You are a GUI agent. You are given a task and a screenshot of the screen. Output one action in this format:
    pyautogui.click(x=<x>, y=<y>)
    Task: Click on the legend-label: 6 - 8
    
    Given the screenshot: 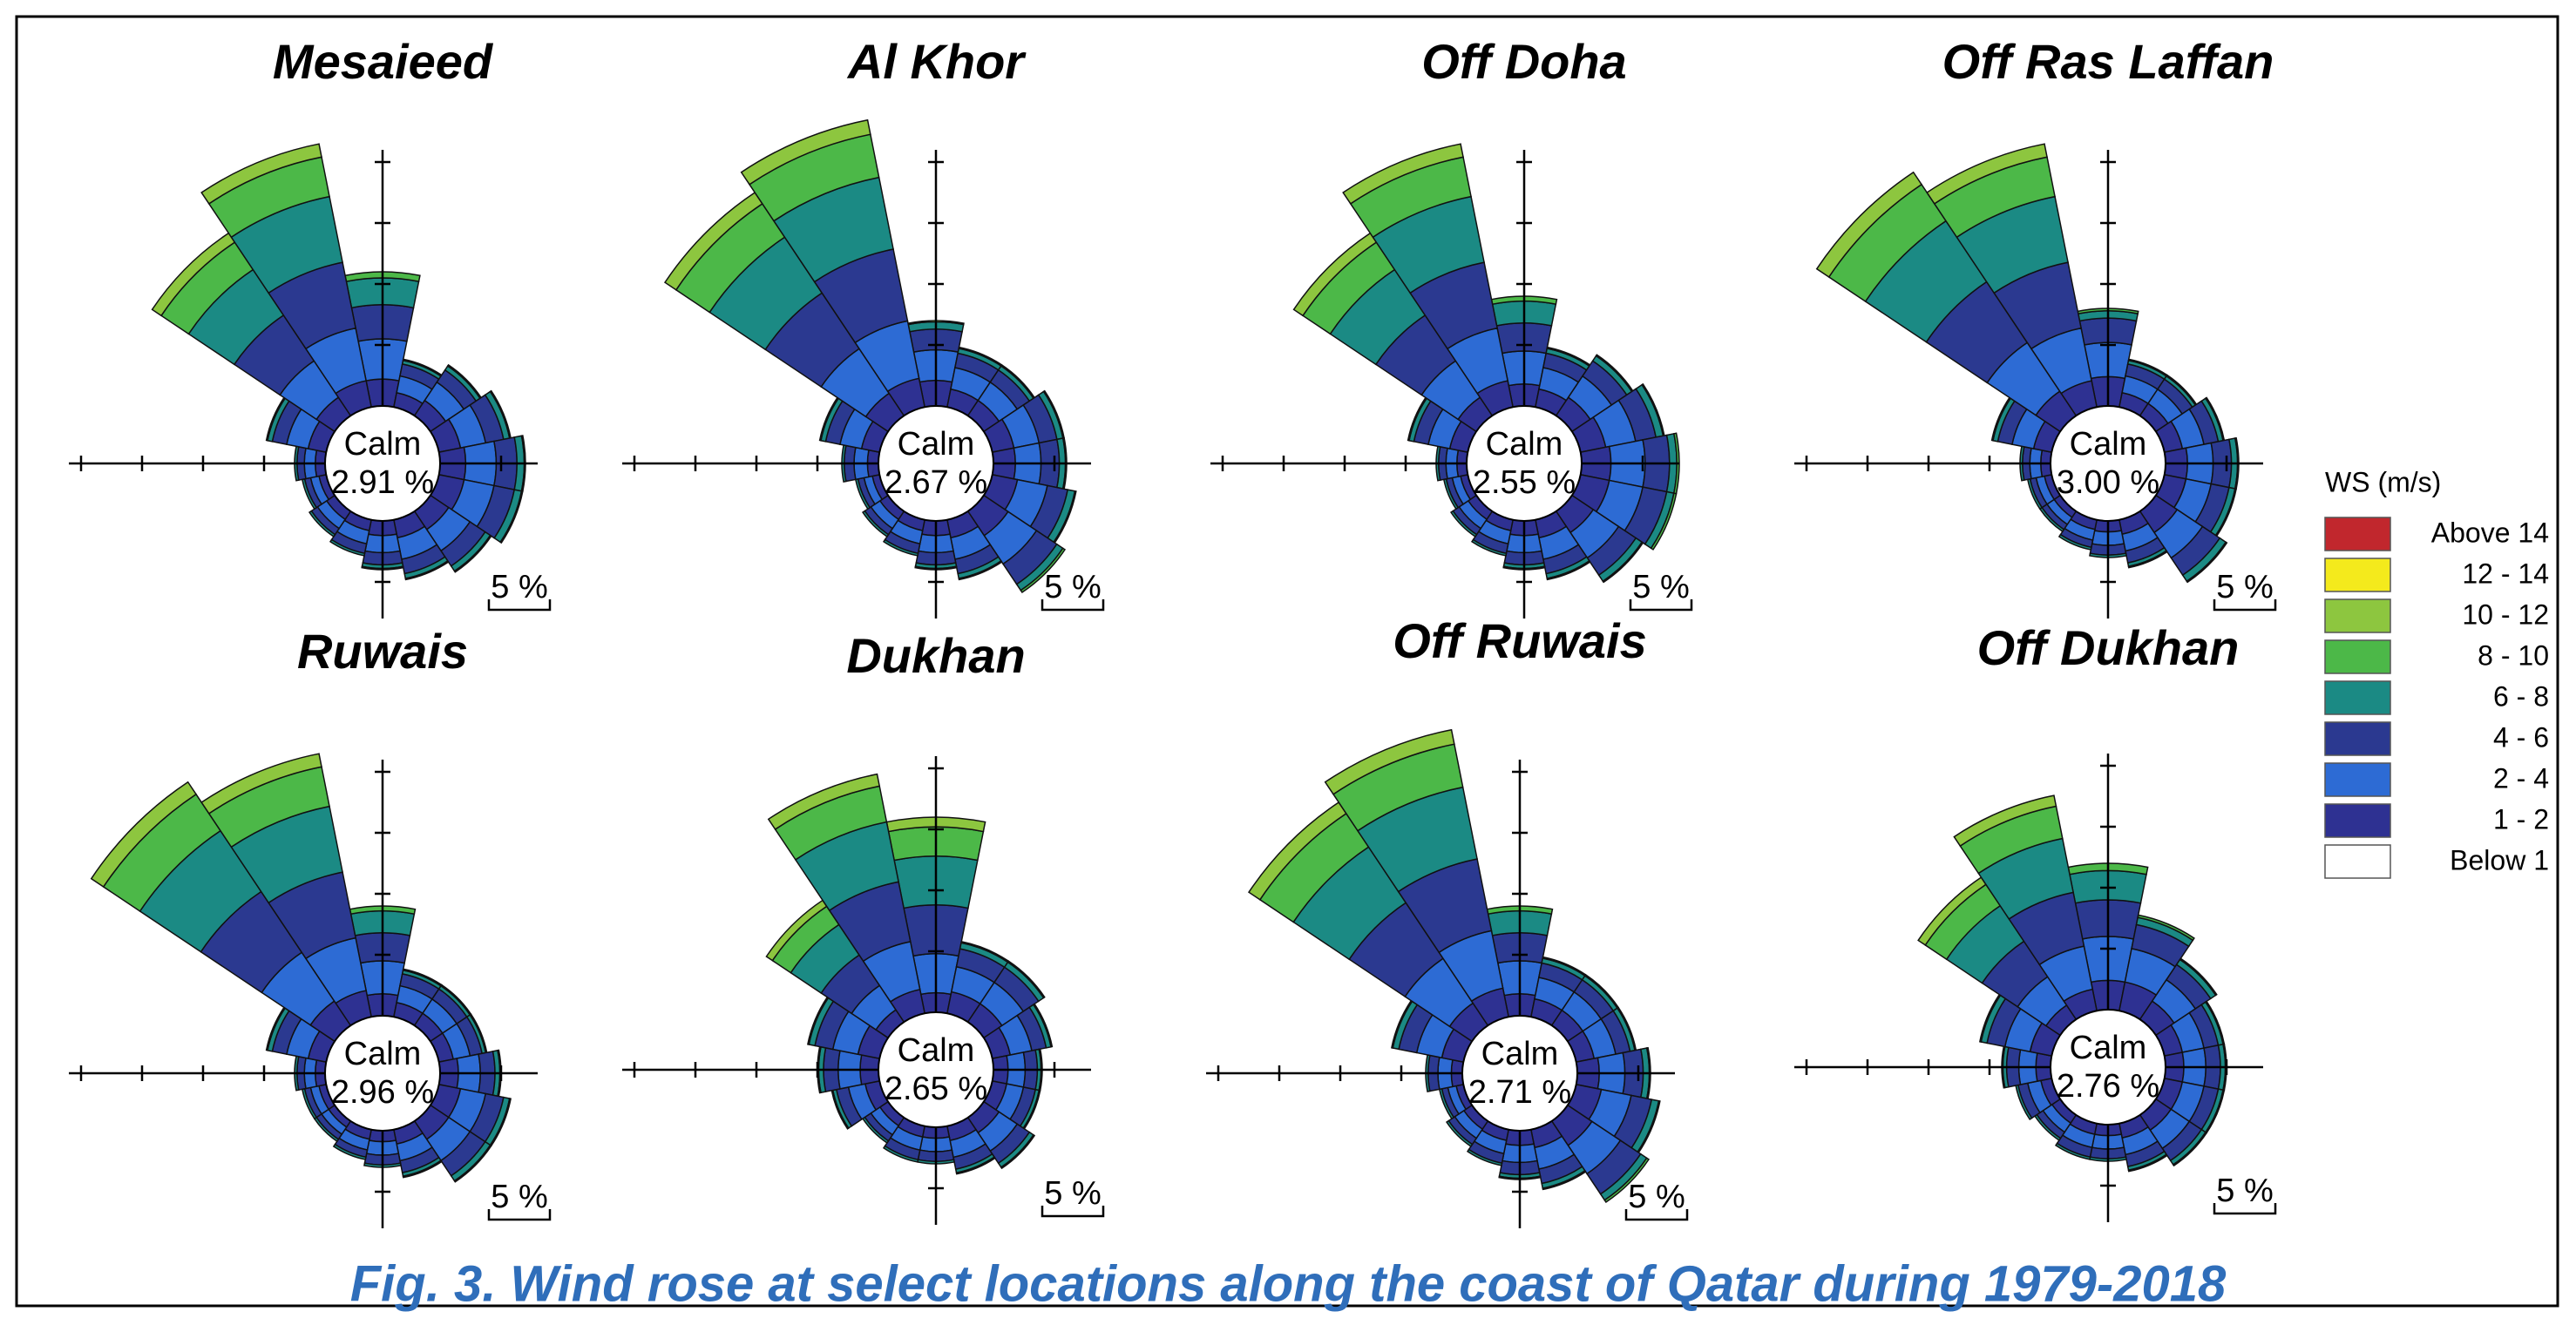 What is the action you would take?
    pyautogui.click(x=2521, y=696)
    